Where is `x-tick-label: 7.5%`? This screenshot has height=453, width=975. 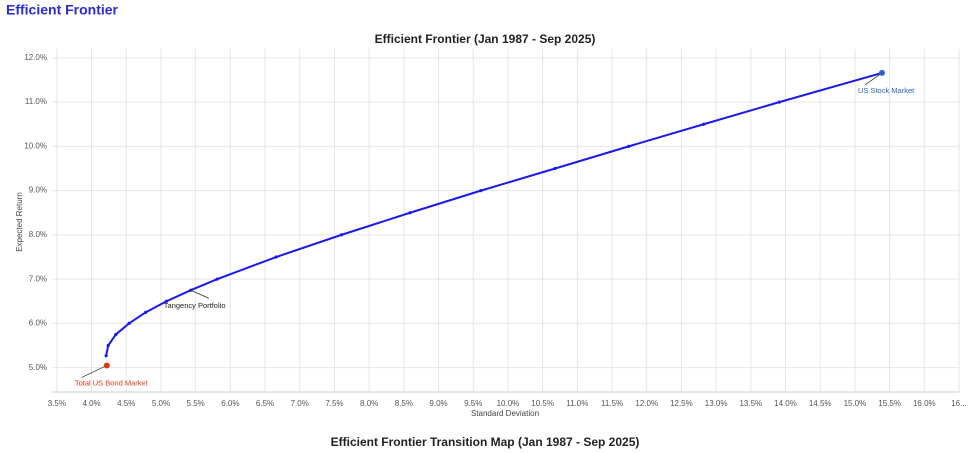 x-tick-label: 7.5% is located at coordinates (334, 403).